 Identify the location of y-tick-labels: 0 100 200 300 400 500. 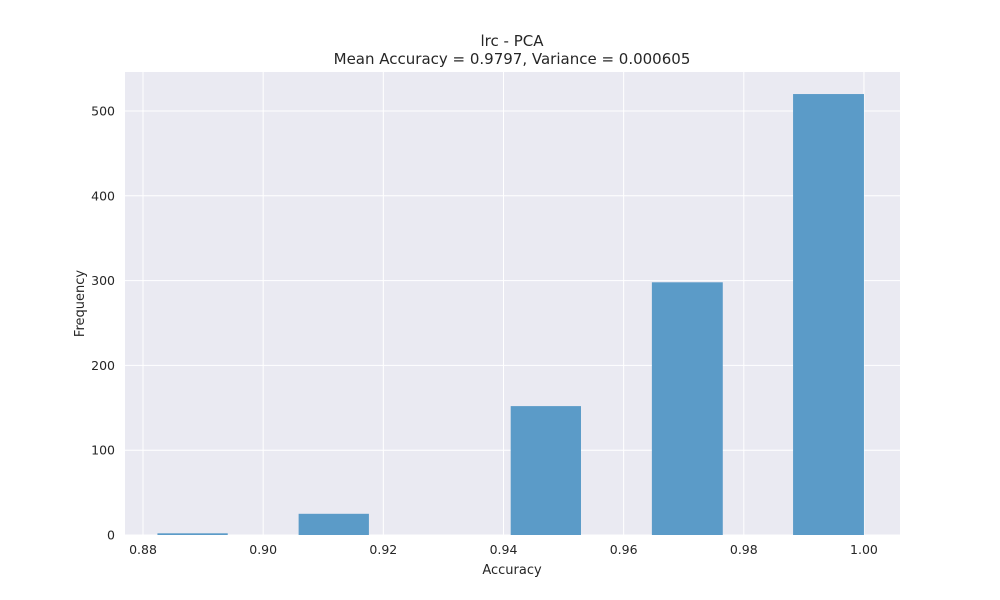
(103, 323).